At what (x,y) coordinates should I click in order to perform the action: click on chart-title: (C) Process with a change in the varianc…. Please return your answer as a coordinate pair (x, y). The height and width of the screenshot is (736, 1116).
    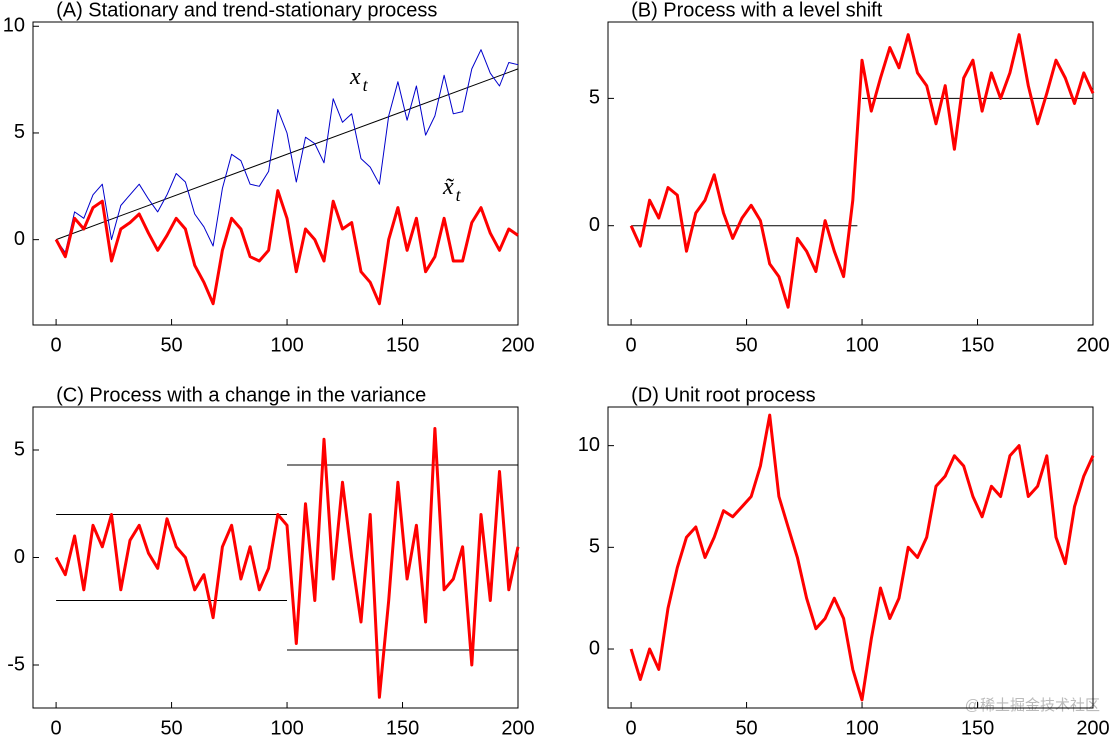
    Looking at the image, I should click on (241, 395).